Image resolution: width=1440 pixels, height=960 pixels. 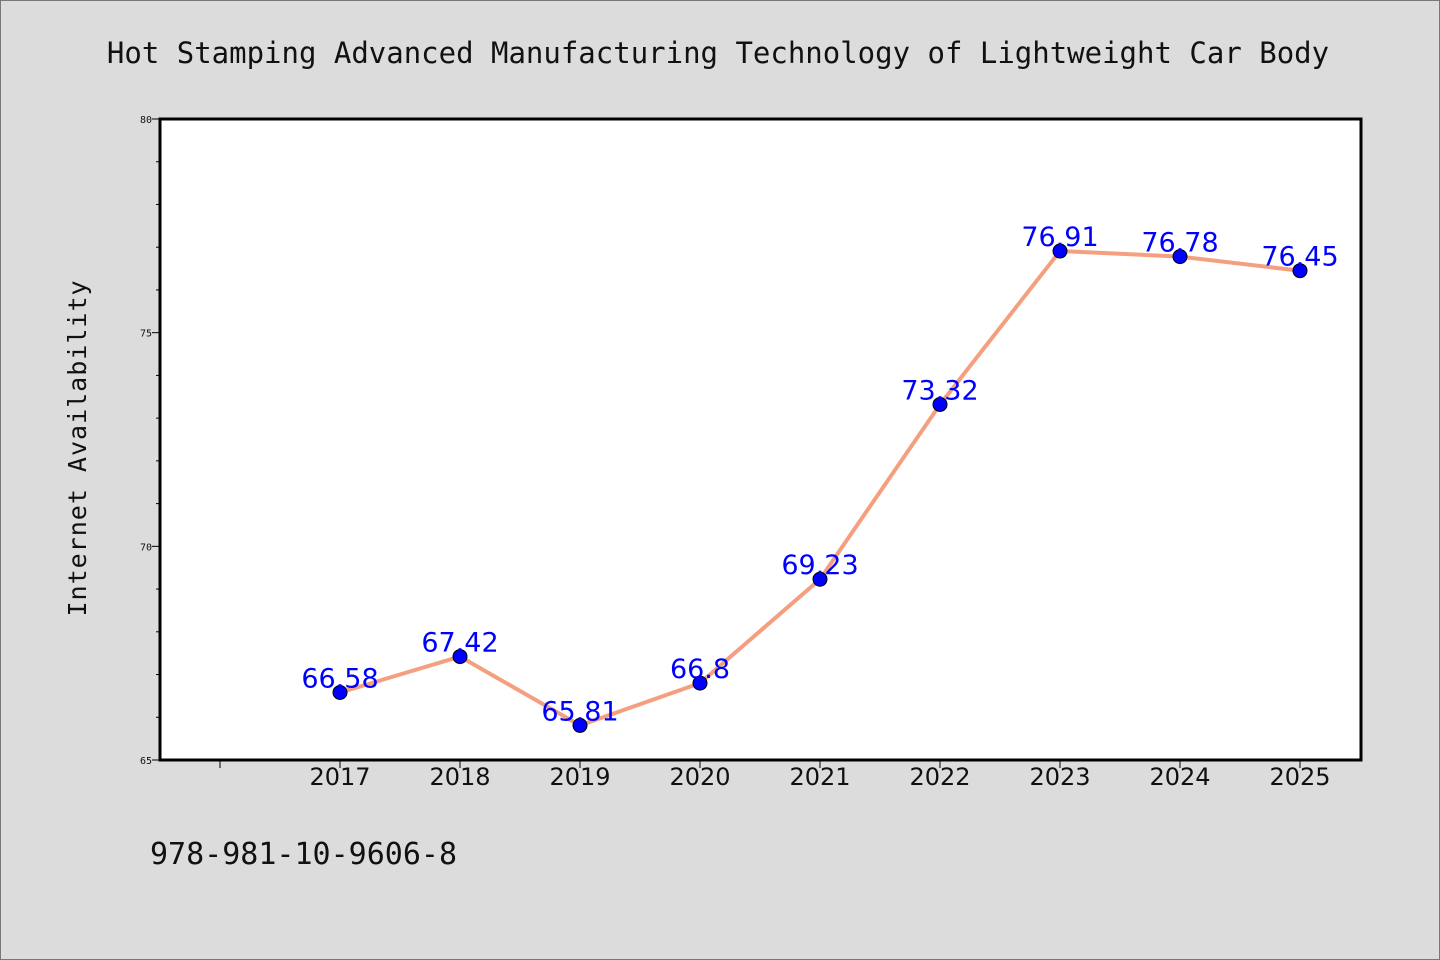 I want to click on x-tick-label: 2025, so click(x=1299, y=777).